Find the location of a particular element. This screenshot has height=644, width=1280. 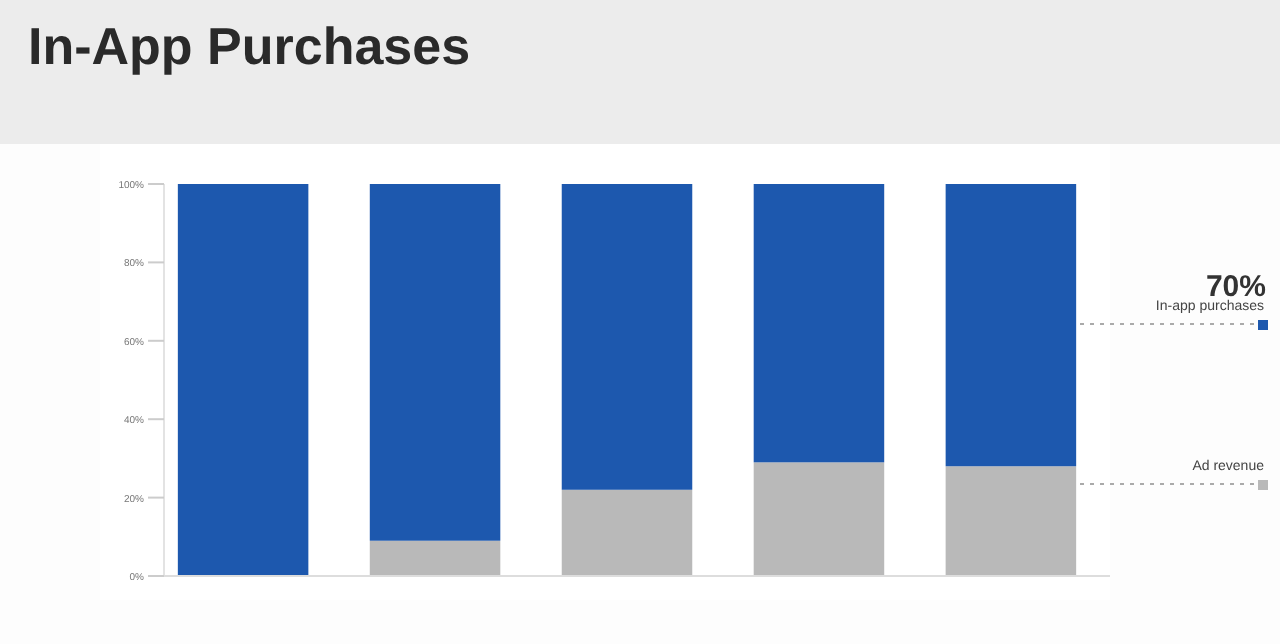

chart-title: In-App Purchases is located at coordinates (249, 46).